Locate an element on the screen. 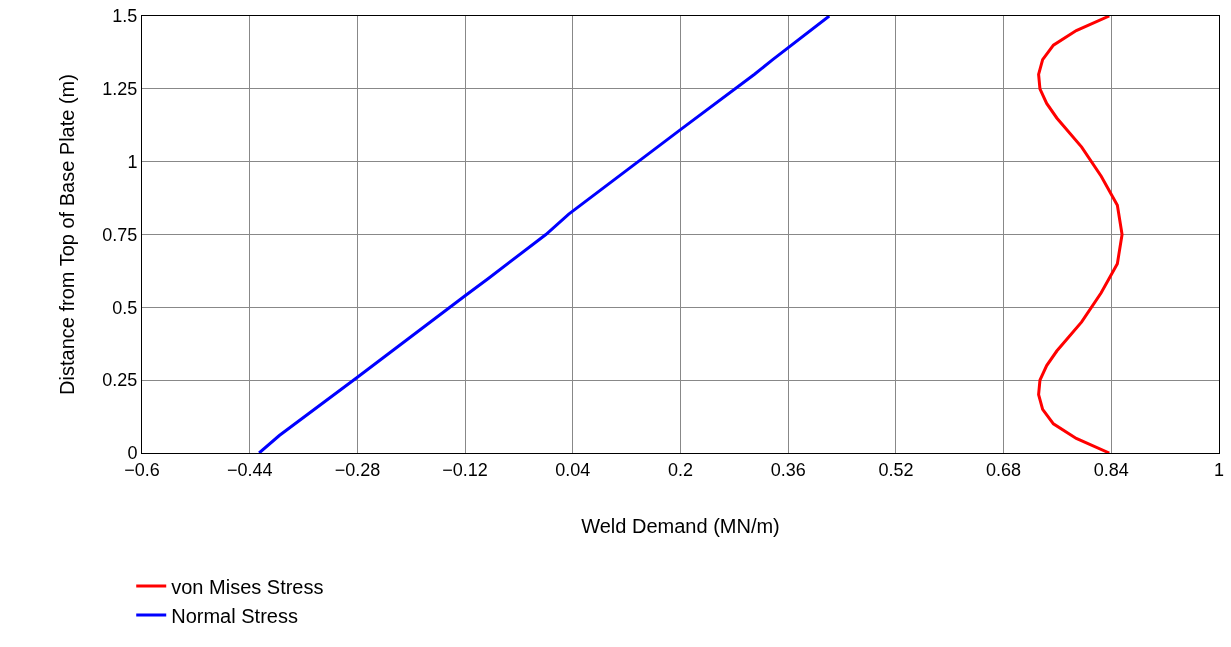 This screenshot has width=1231, height=647. x-tick-label: 0.68 is located at coordinates (1004, 469).